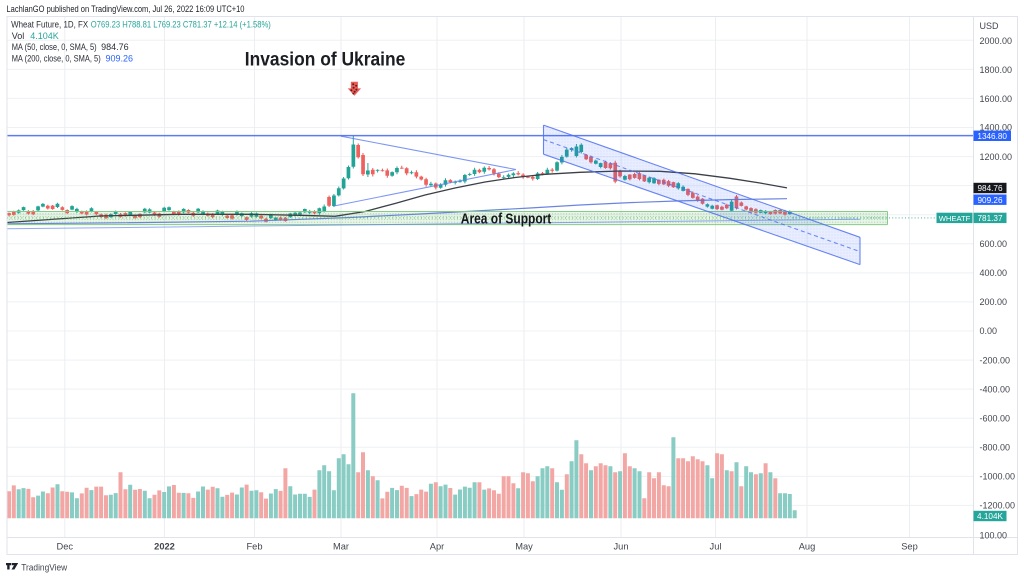 Image resolution: width=1024 pixels, height=578 pixels. Describe the element at coordinates (995, 447) in the screenshot. I see `svg-text: -800.00` at that location.